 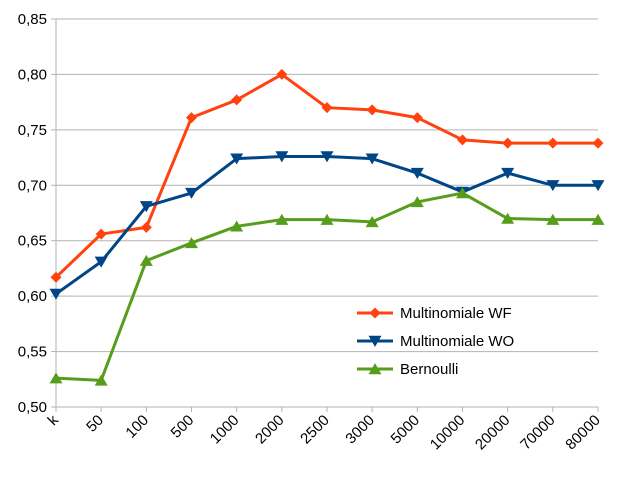 What do you see at coordinates (360, 430) in the screenshot?
I see `x-tick-label: 3000` at bounding box center [360, 430].